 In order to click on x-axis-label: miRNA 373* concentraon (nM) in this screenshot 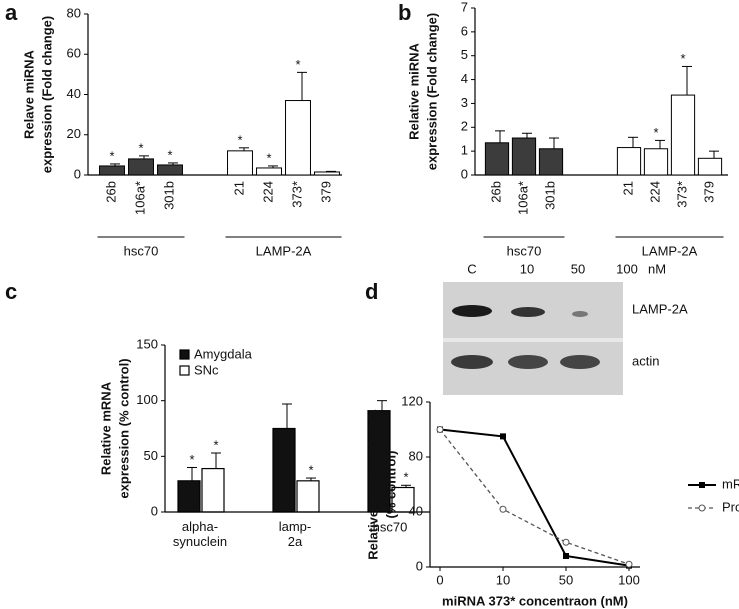, I will do `click(535, 600)`.